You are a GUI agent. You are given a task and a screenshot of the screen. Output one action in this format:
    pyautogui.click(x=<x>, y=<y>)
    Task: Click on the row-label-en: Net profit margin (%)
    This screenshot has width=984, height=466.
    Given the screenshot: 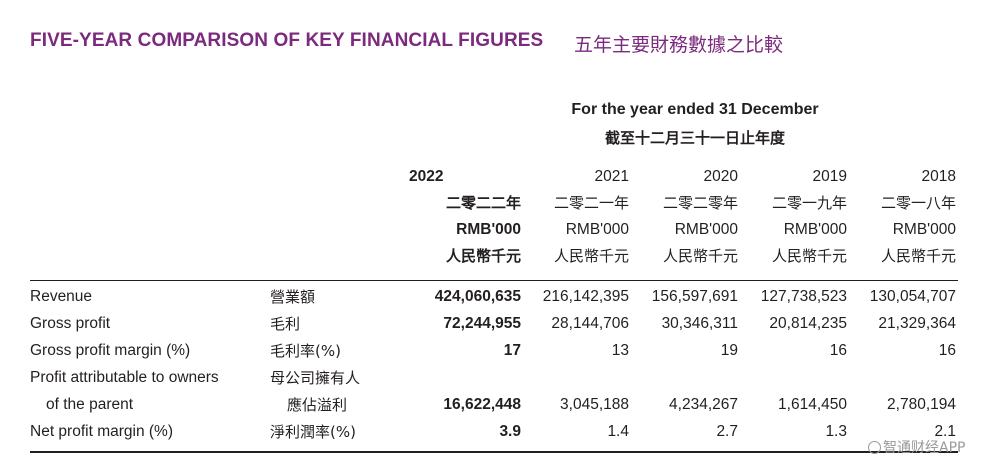 What is the action you would take?
    pyautogui.click(x=101, y=431)
    